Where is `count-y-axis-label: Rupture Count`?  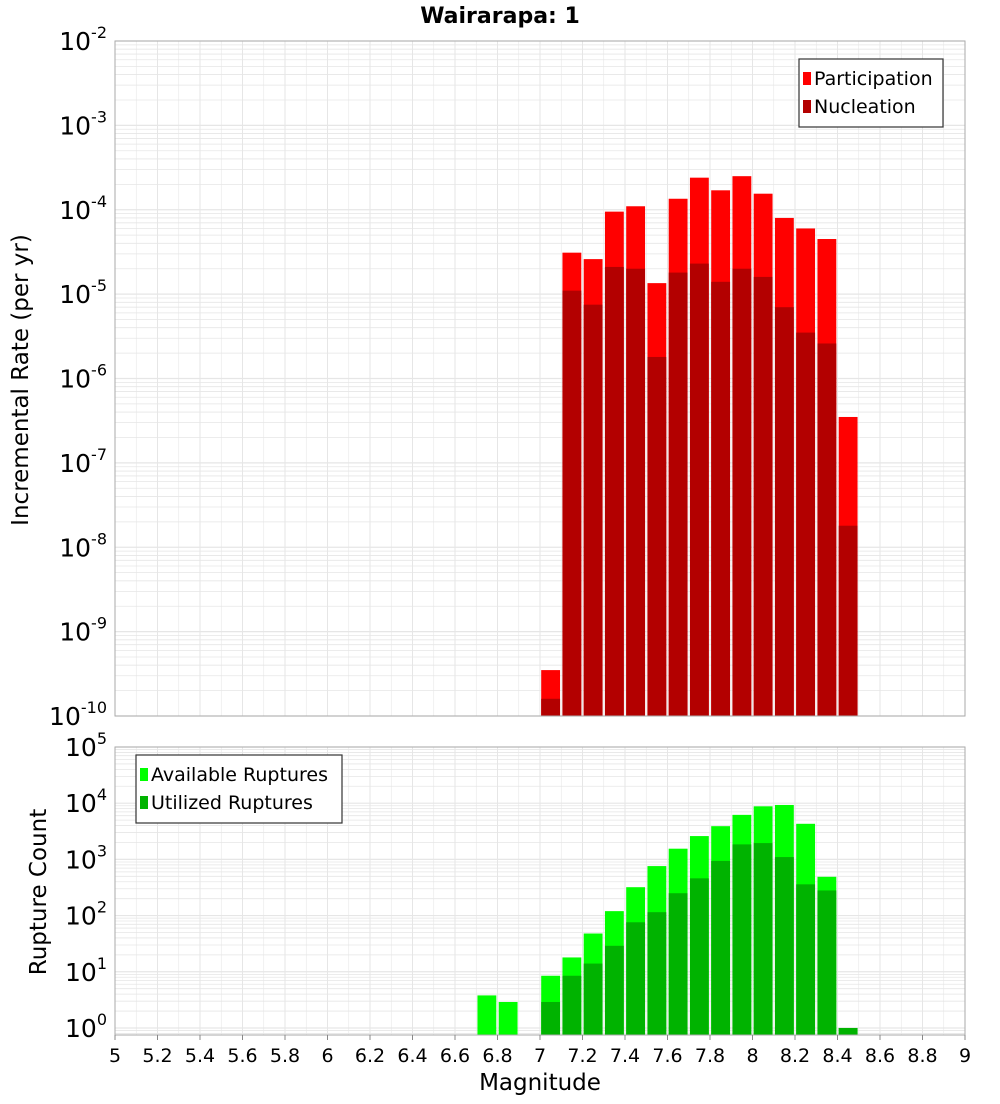
count-y-axis-label: Rupture Count is located at coordinates (39, 892).